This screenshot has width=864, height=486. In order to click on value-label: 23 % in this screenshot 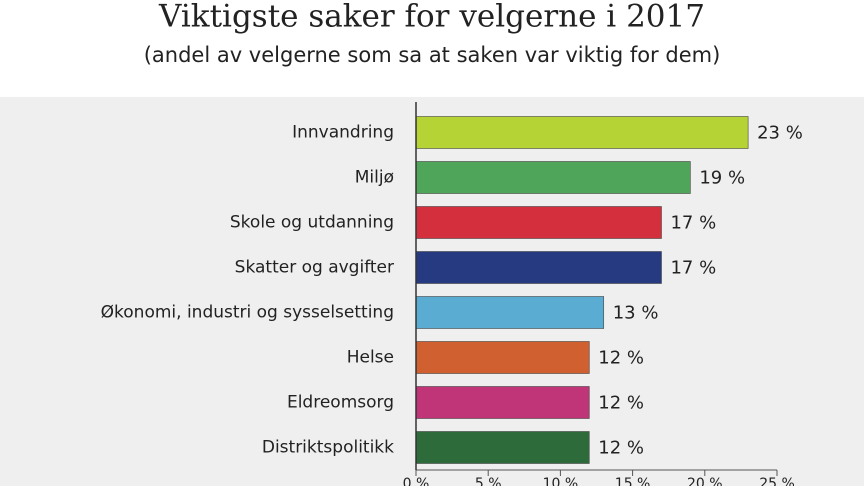, I will do `click(780, 133)`.